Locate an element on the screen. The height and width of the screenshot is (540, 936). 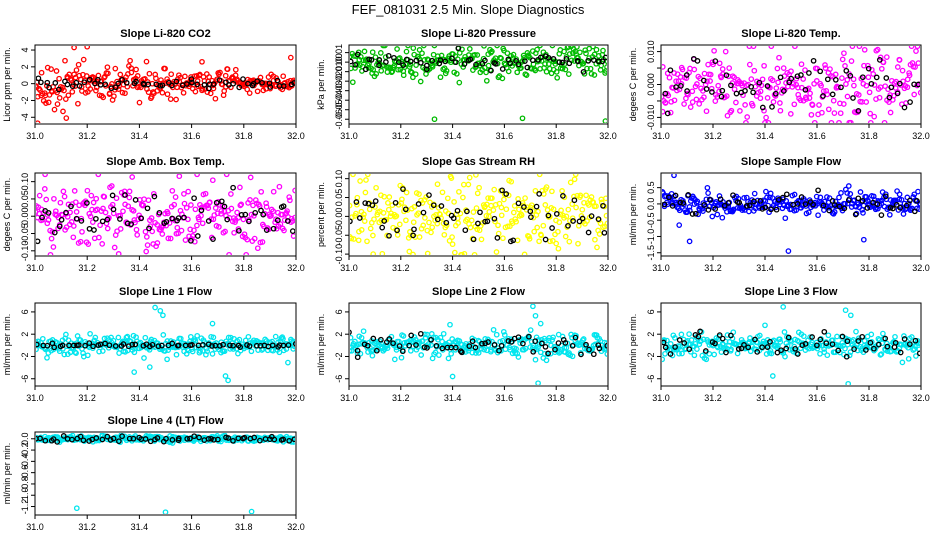
y-tick-label: -2 is located at coordinates (651, 356).